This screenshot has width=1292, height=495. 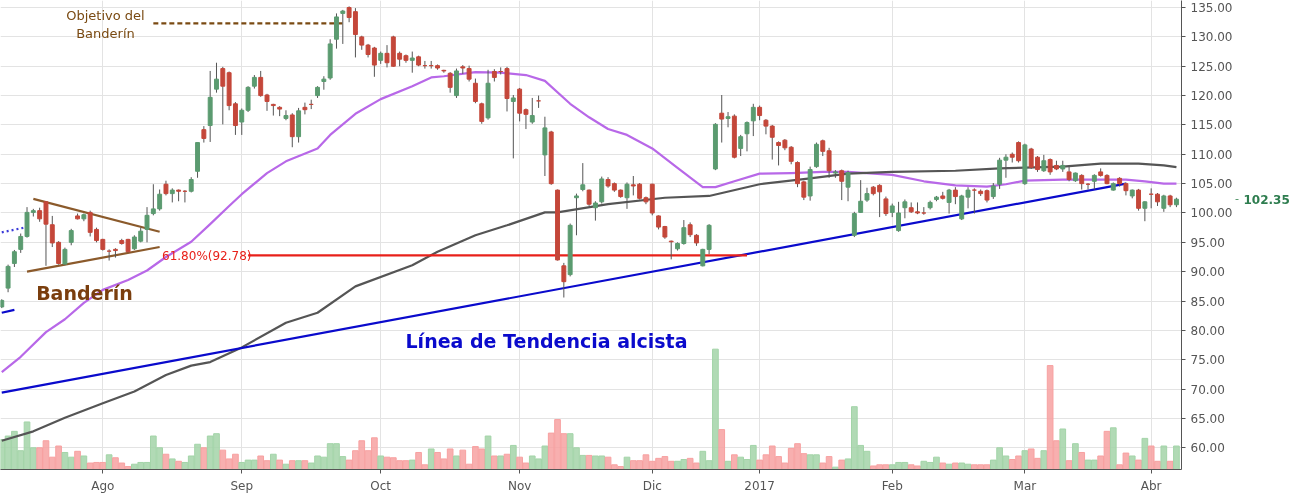 What do you see at coordinates (1211, 96) in the screenshot?
I see `y-tick-label: 120.00` at bounding box center [1211, 96].